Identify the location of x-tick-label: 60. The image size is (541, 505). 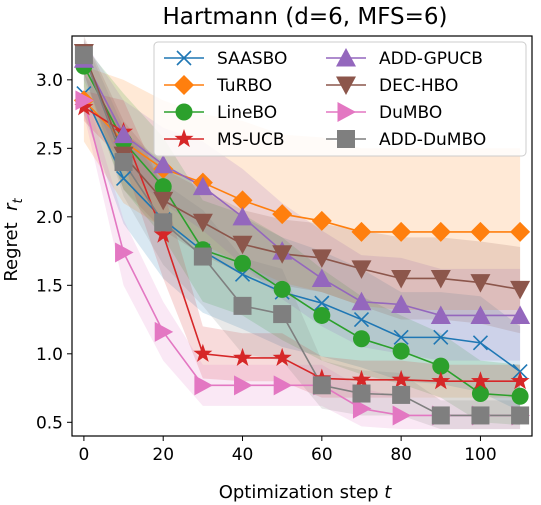
(322, 455).